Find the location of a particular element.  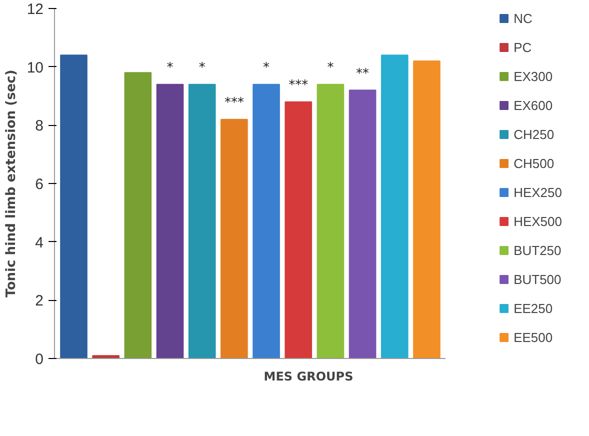

y-tick-label: 4 is located at coordinates (39, 243).